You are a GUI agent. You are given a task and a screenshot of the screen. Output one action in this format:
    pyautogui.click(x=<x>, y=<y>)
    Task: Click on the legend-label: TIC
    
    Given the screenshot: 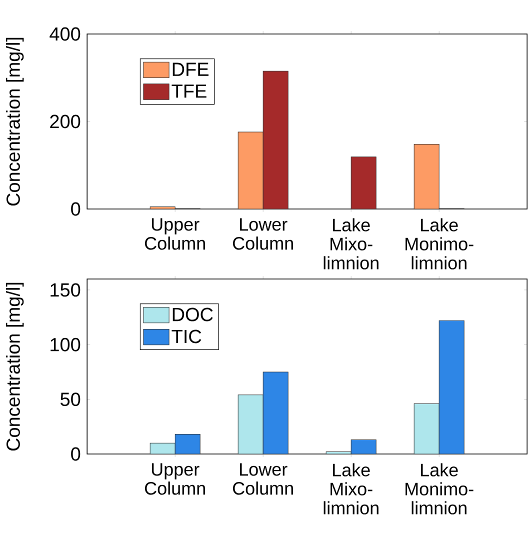 What is the action you would take?
    pyautogui.click(x=187, y=337)
    